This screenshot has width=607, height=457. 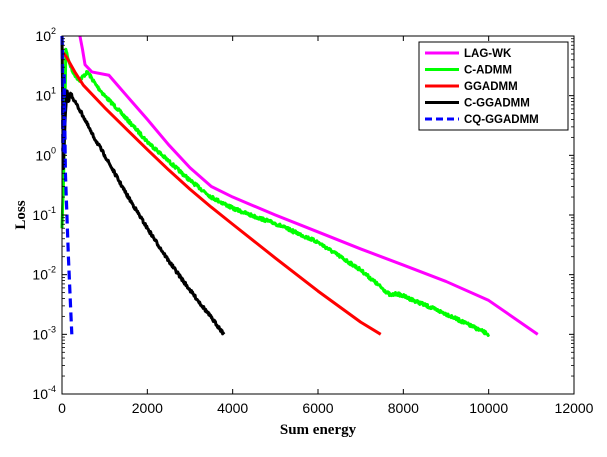 I want to click on y-tick-label: 10¹, so click(x=45, y=95).